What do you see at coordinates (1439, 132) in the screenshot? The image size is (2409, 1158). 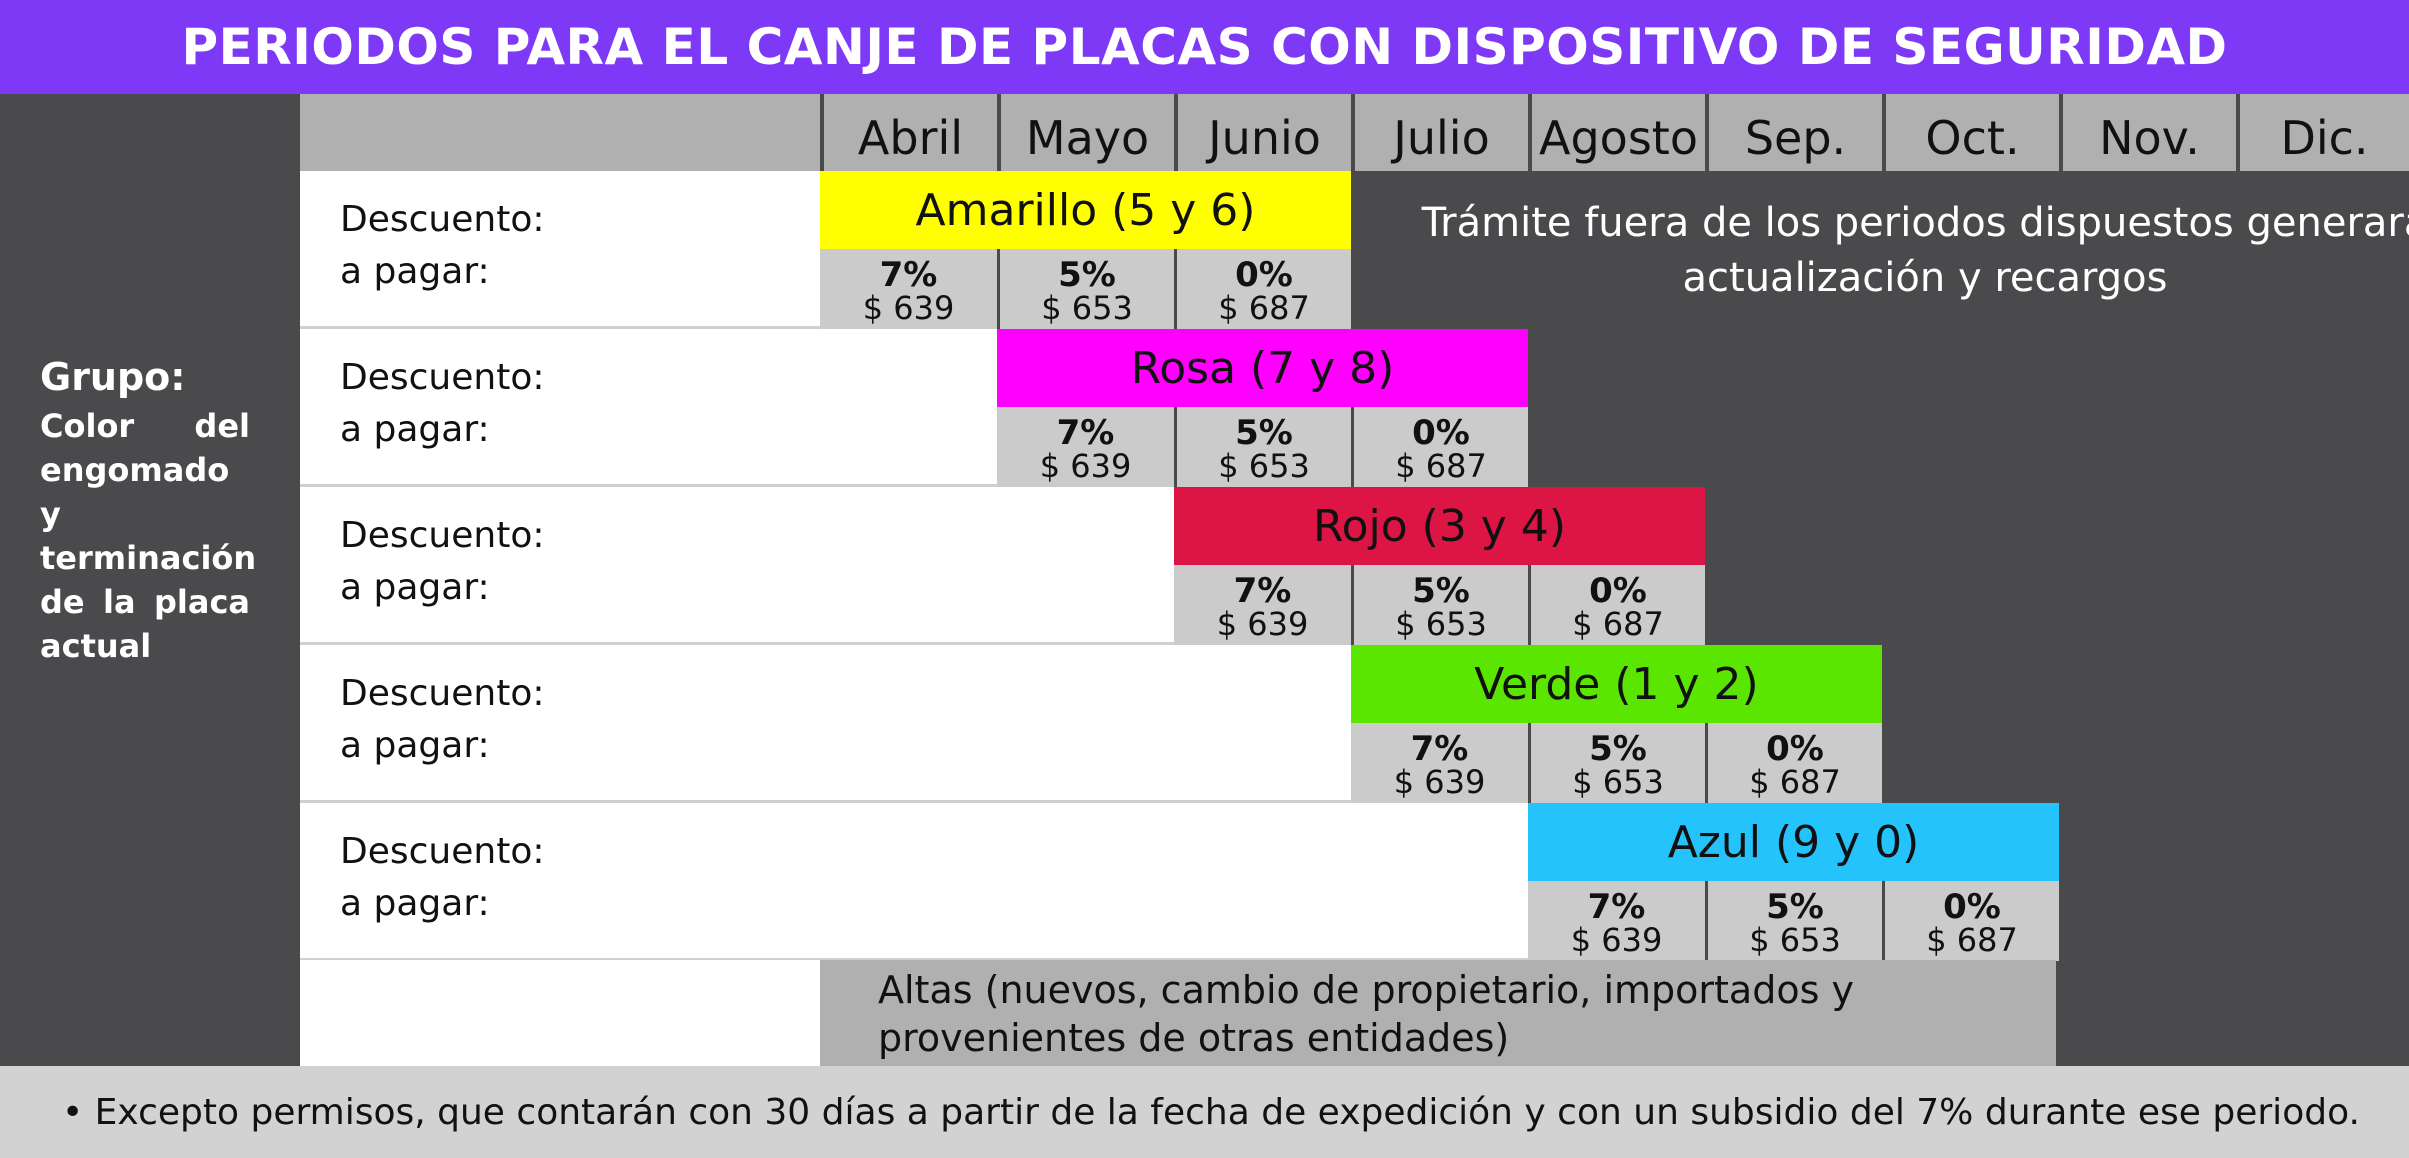 I see `month-3: Julio` at bounding box center [1439, 132].